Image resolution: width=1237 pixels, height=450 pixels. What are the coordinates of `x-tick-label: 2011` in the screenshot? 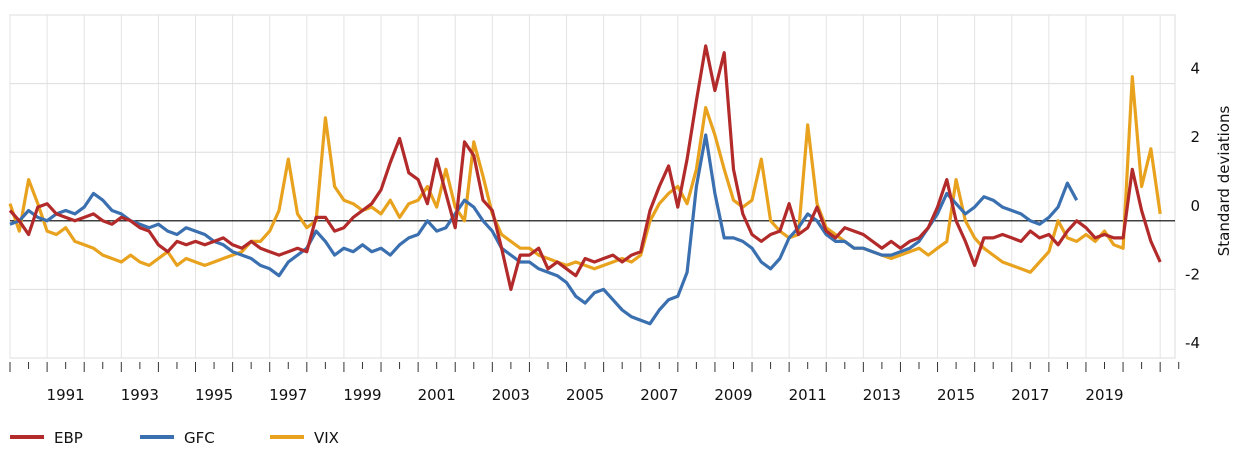 It's located at (808, 395).